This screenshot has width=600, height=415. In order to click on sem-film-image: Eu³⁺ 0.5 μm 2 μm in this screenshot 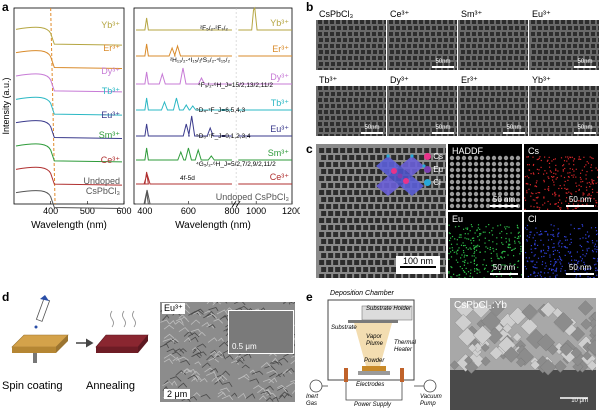, I will do `click(227, 352)`.